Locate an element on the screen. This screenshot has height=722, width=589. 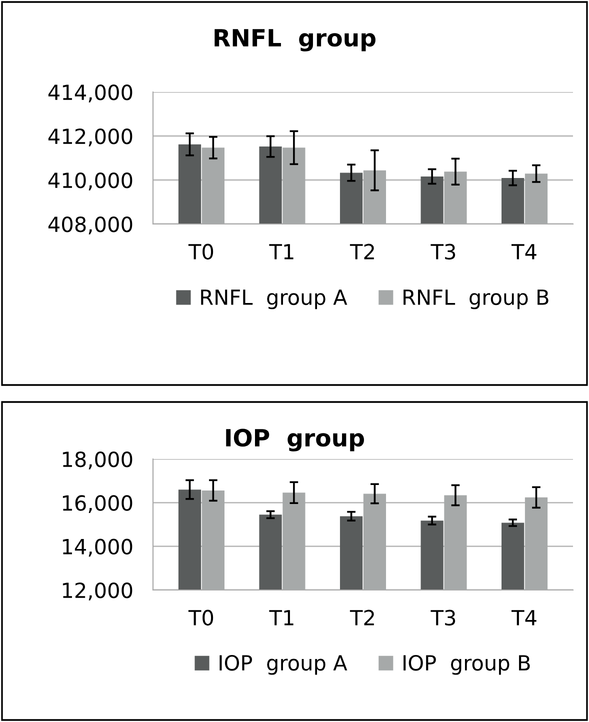
y-tick-label: 12,000 is located at coordinates (97, 591).